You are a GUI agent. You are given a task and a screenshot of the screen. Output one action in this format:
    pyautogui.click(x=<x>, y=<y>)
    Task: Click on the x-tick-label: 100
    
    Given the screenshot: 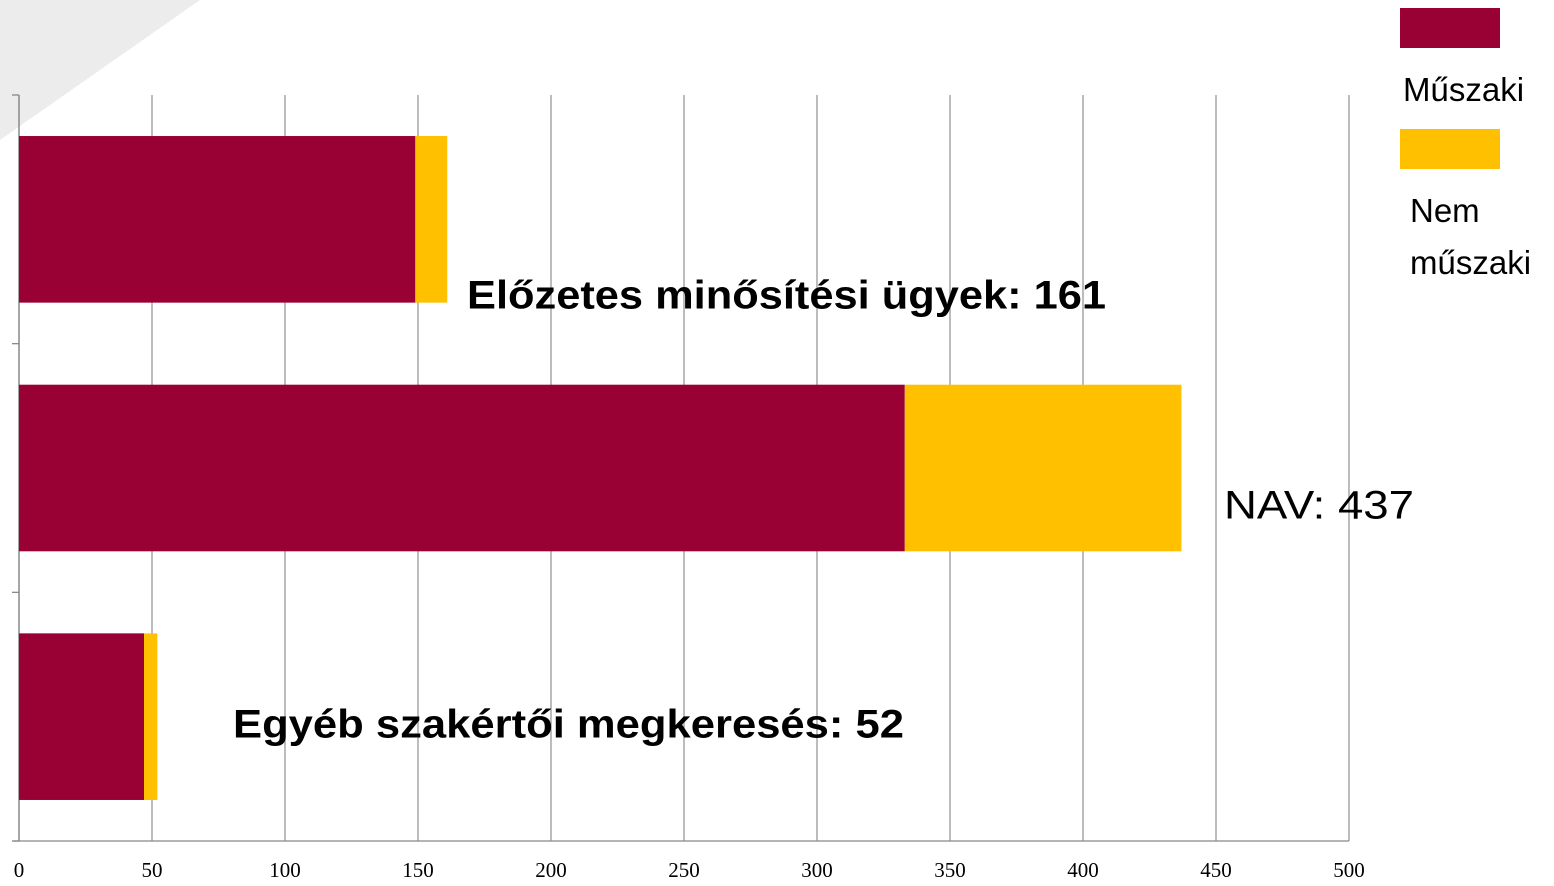 What is the action you would take?
    pyautogui.click(x=285, y=870)
    